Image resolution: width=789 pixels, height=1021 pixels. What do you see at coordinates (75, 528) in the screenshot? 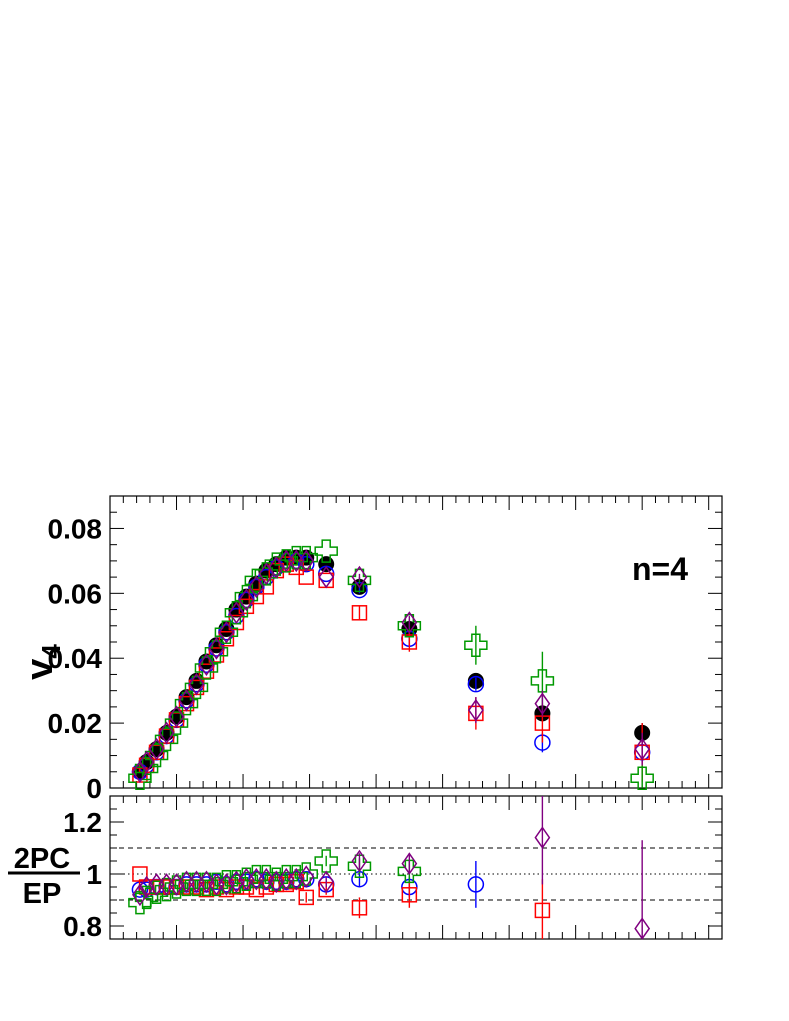
I see `upper-y-tick-label: 0.08` at bounding box center [75, 528].